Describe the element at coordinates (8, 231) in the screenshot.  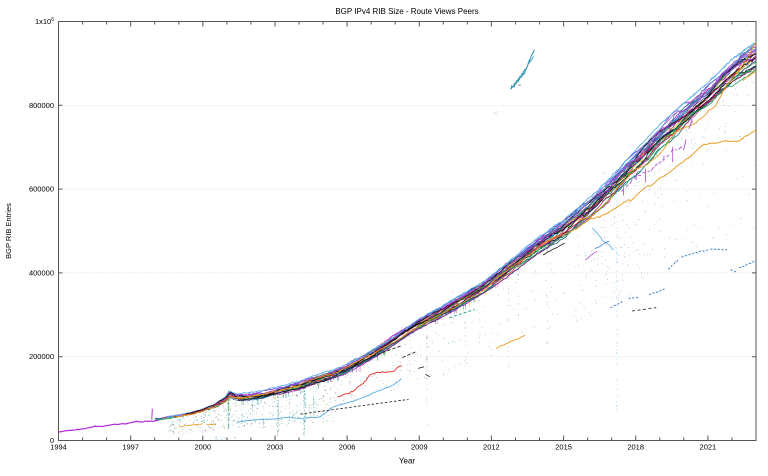
I see `svg-text: BGP RIB Entries` at that location.